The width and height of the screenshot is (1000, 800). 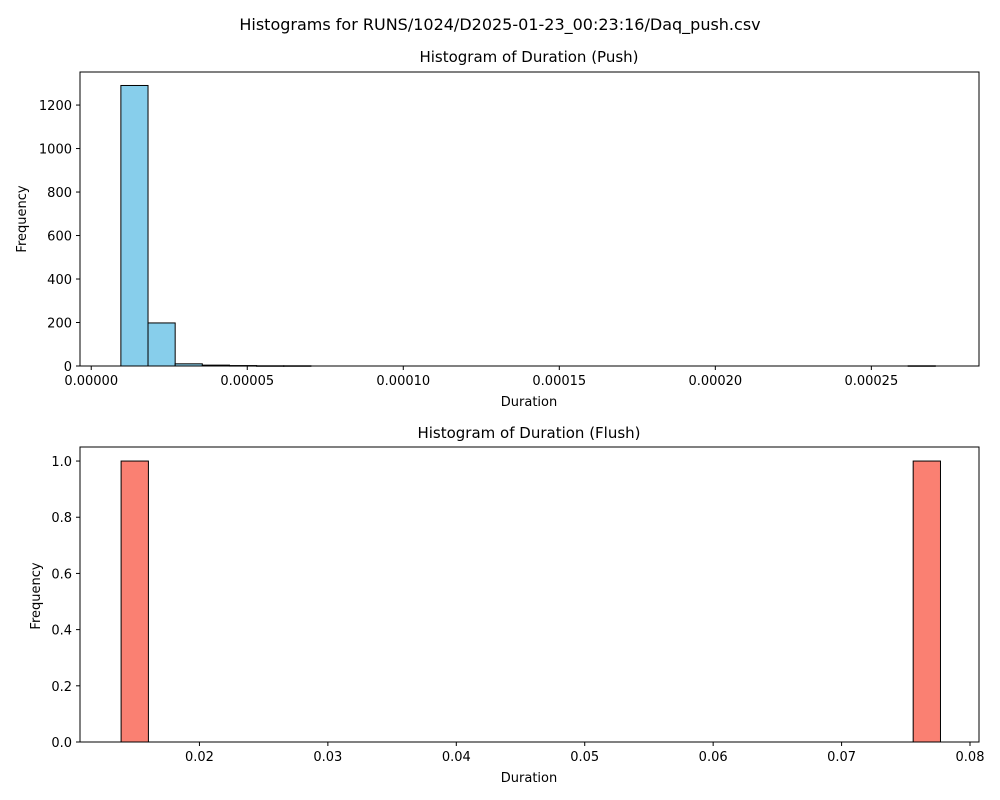 What do you see at coordinates (871, 381) in the screenshot?
I see `push-x-tick-label: 0.00025` at bounding box center [871, 381].